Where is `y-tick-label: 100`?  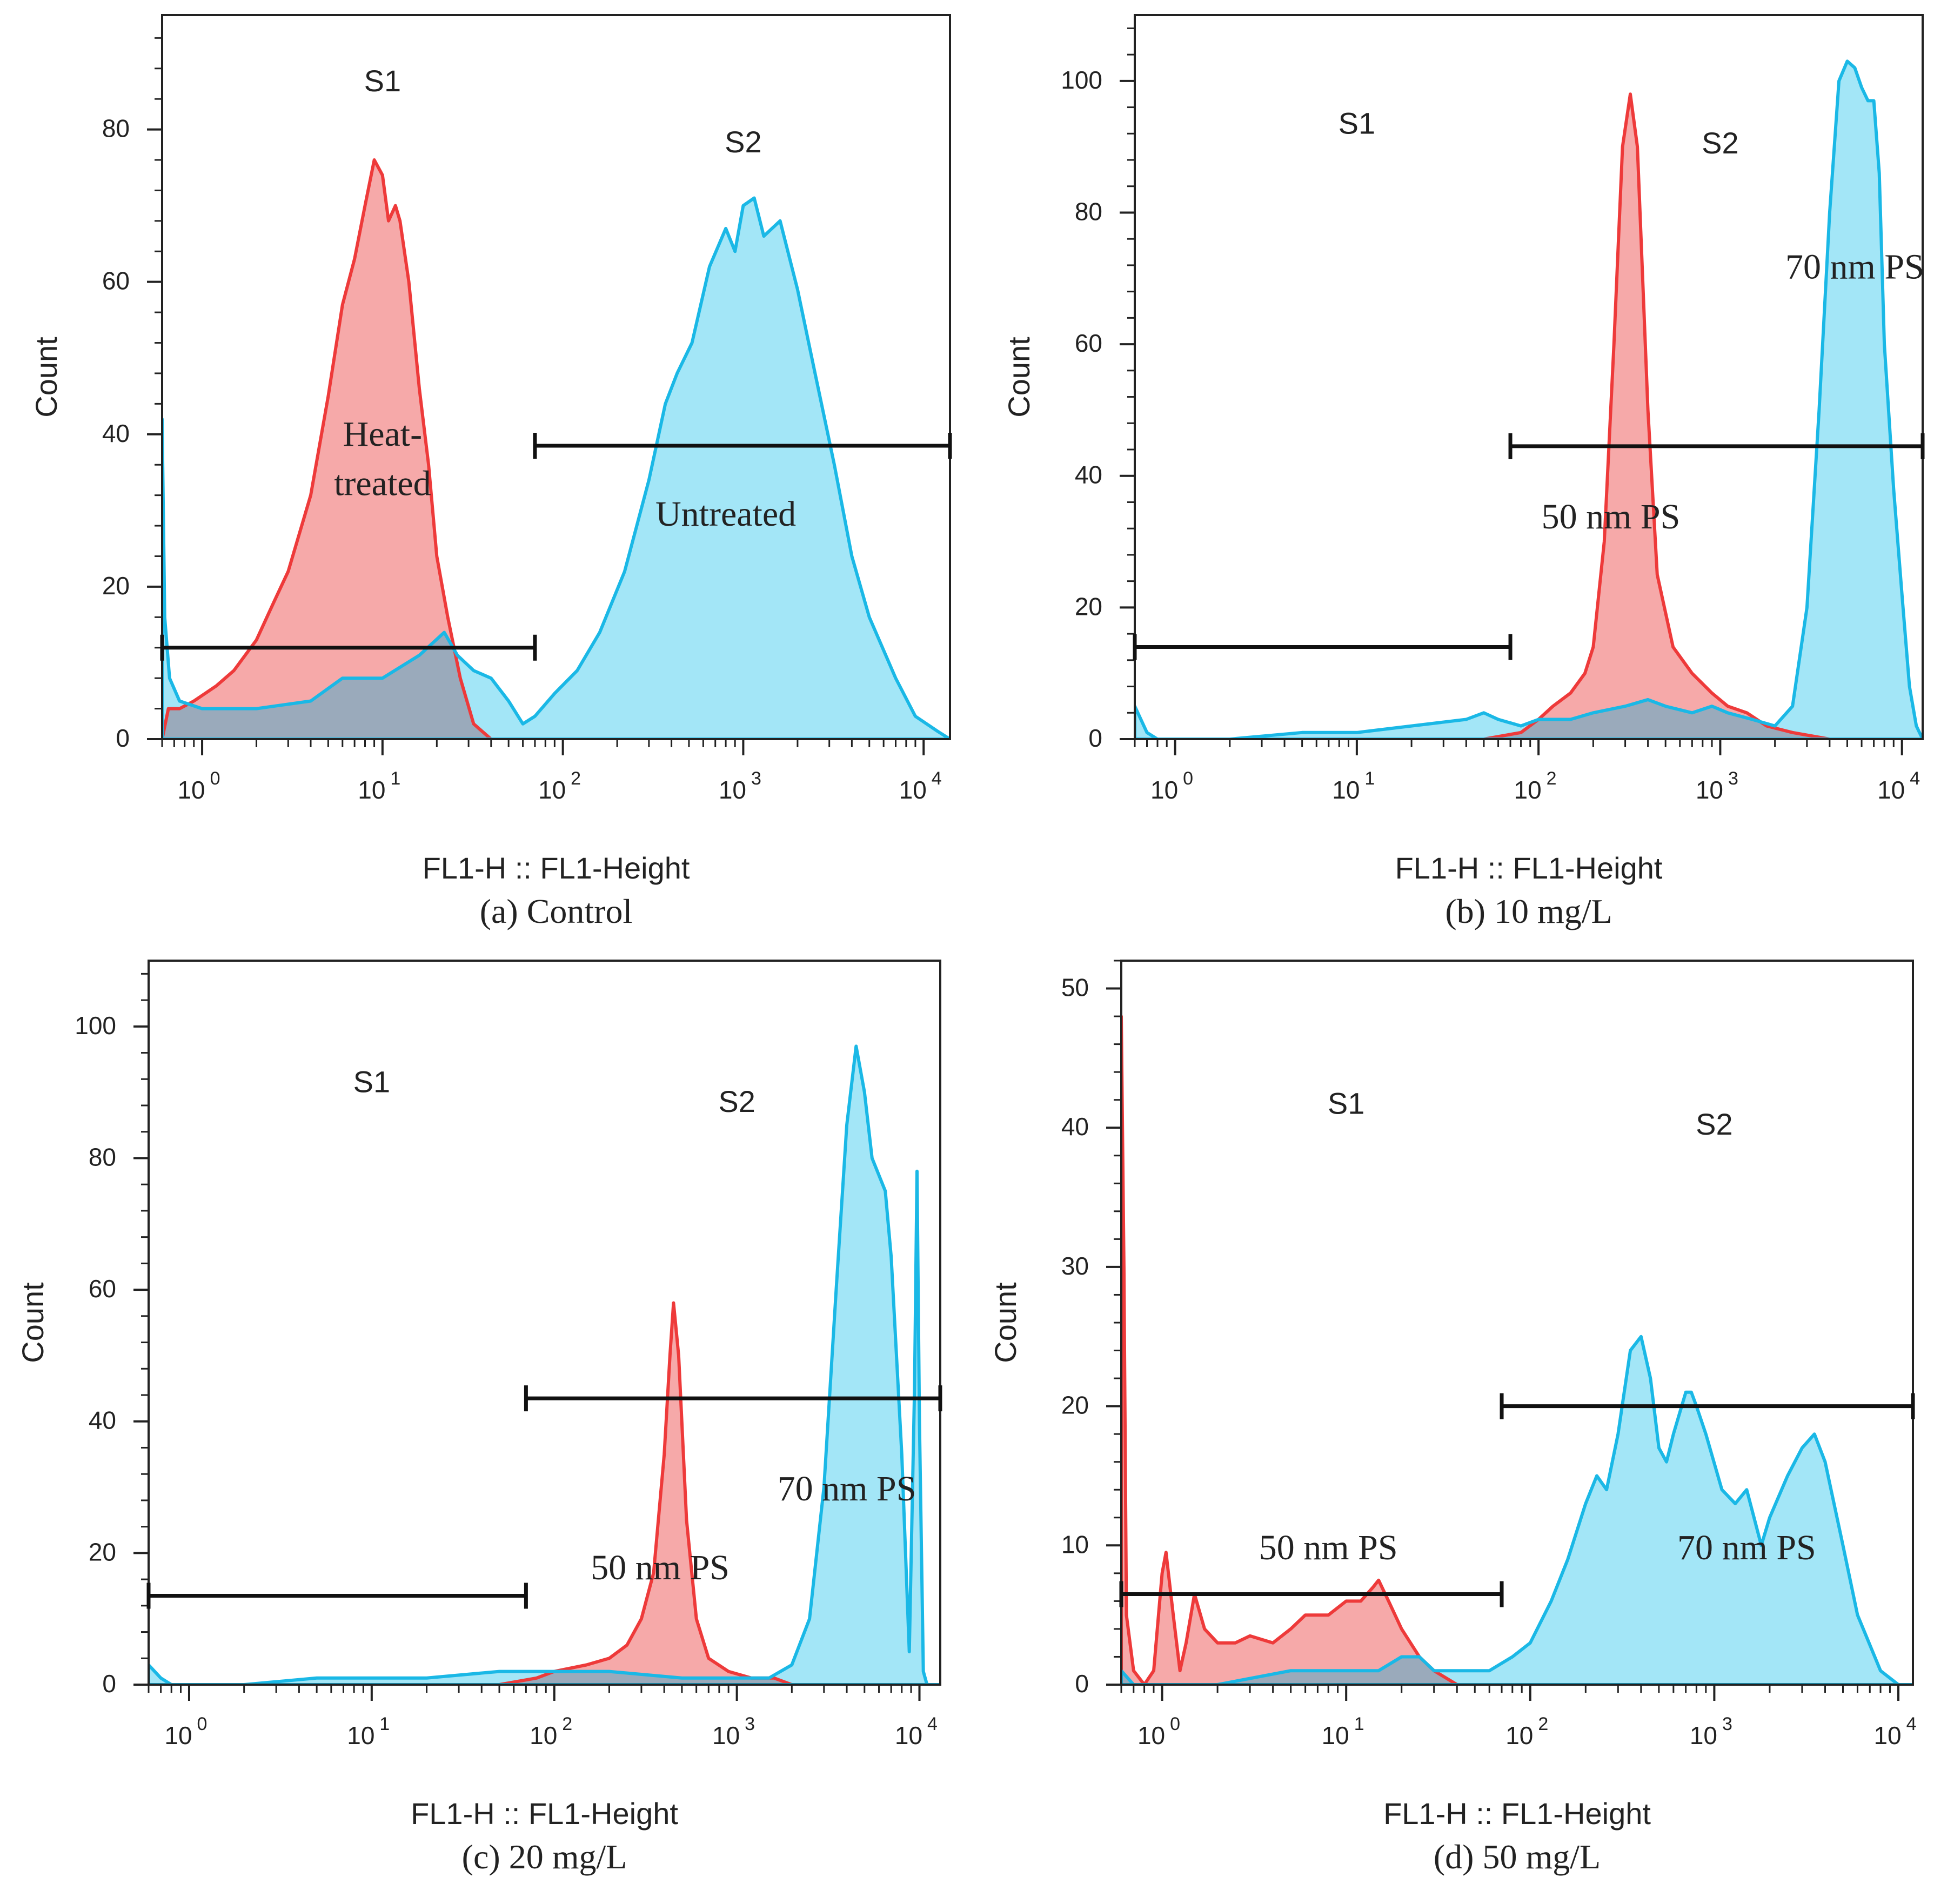
y-tick-label: 100 is located at coordinates (95, 1025).